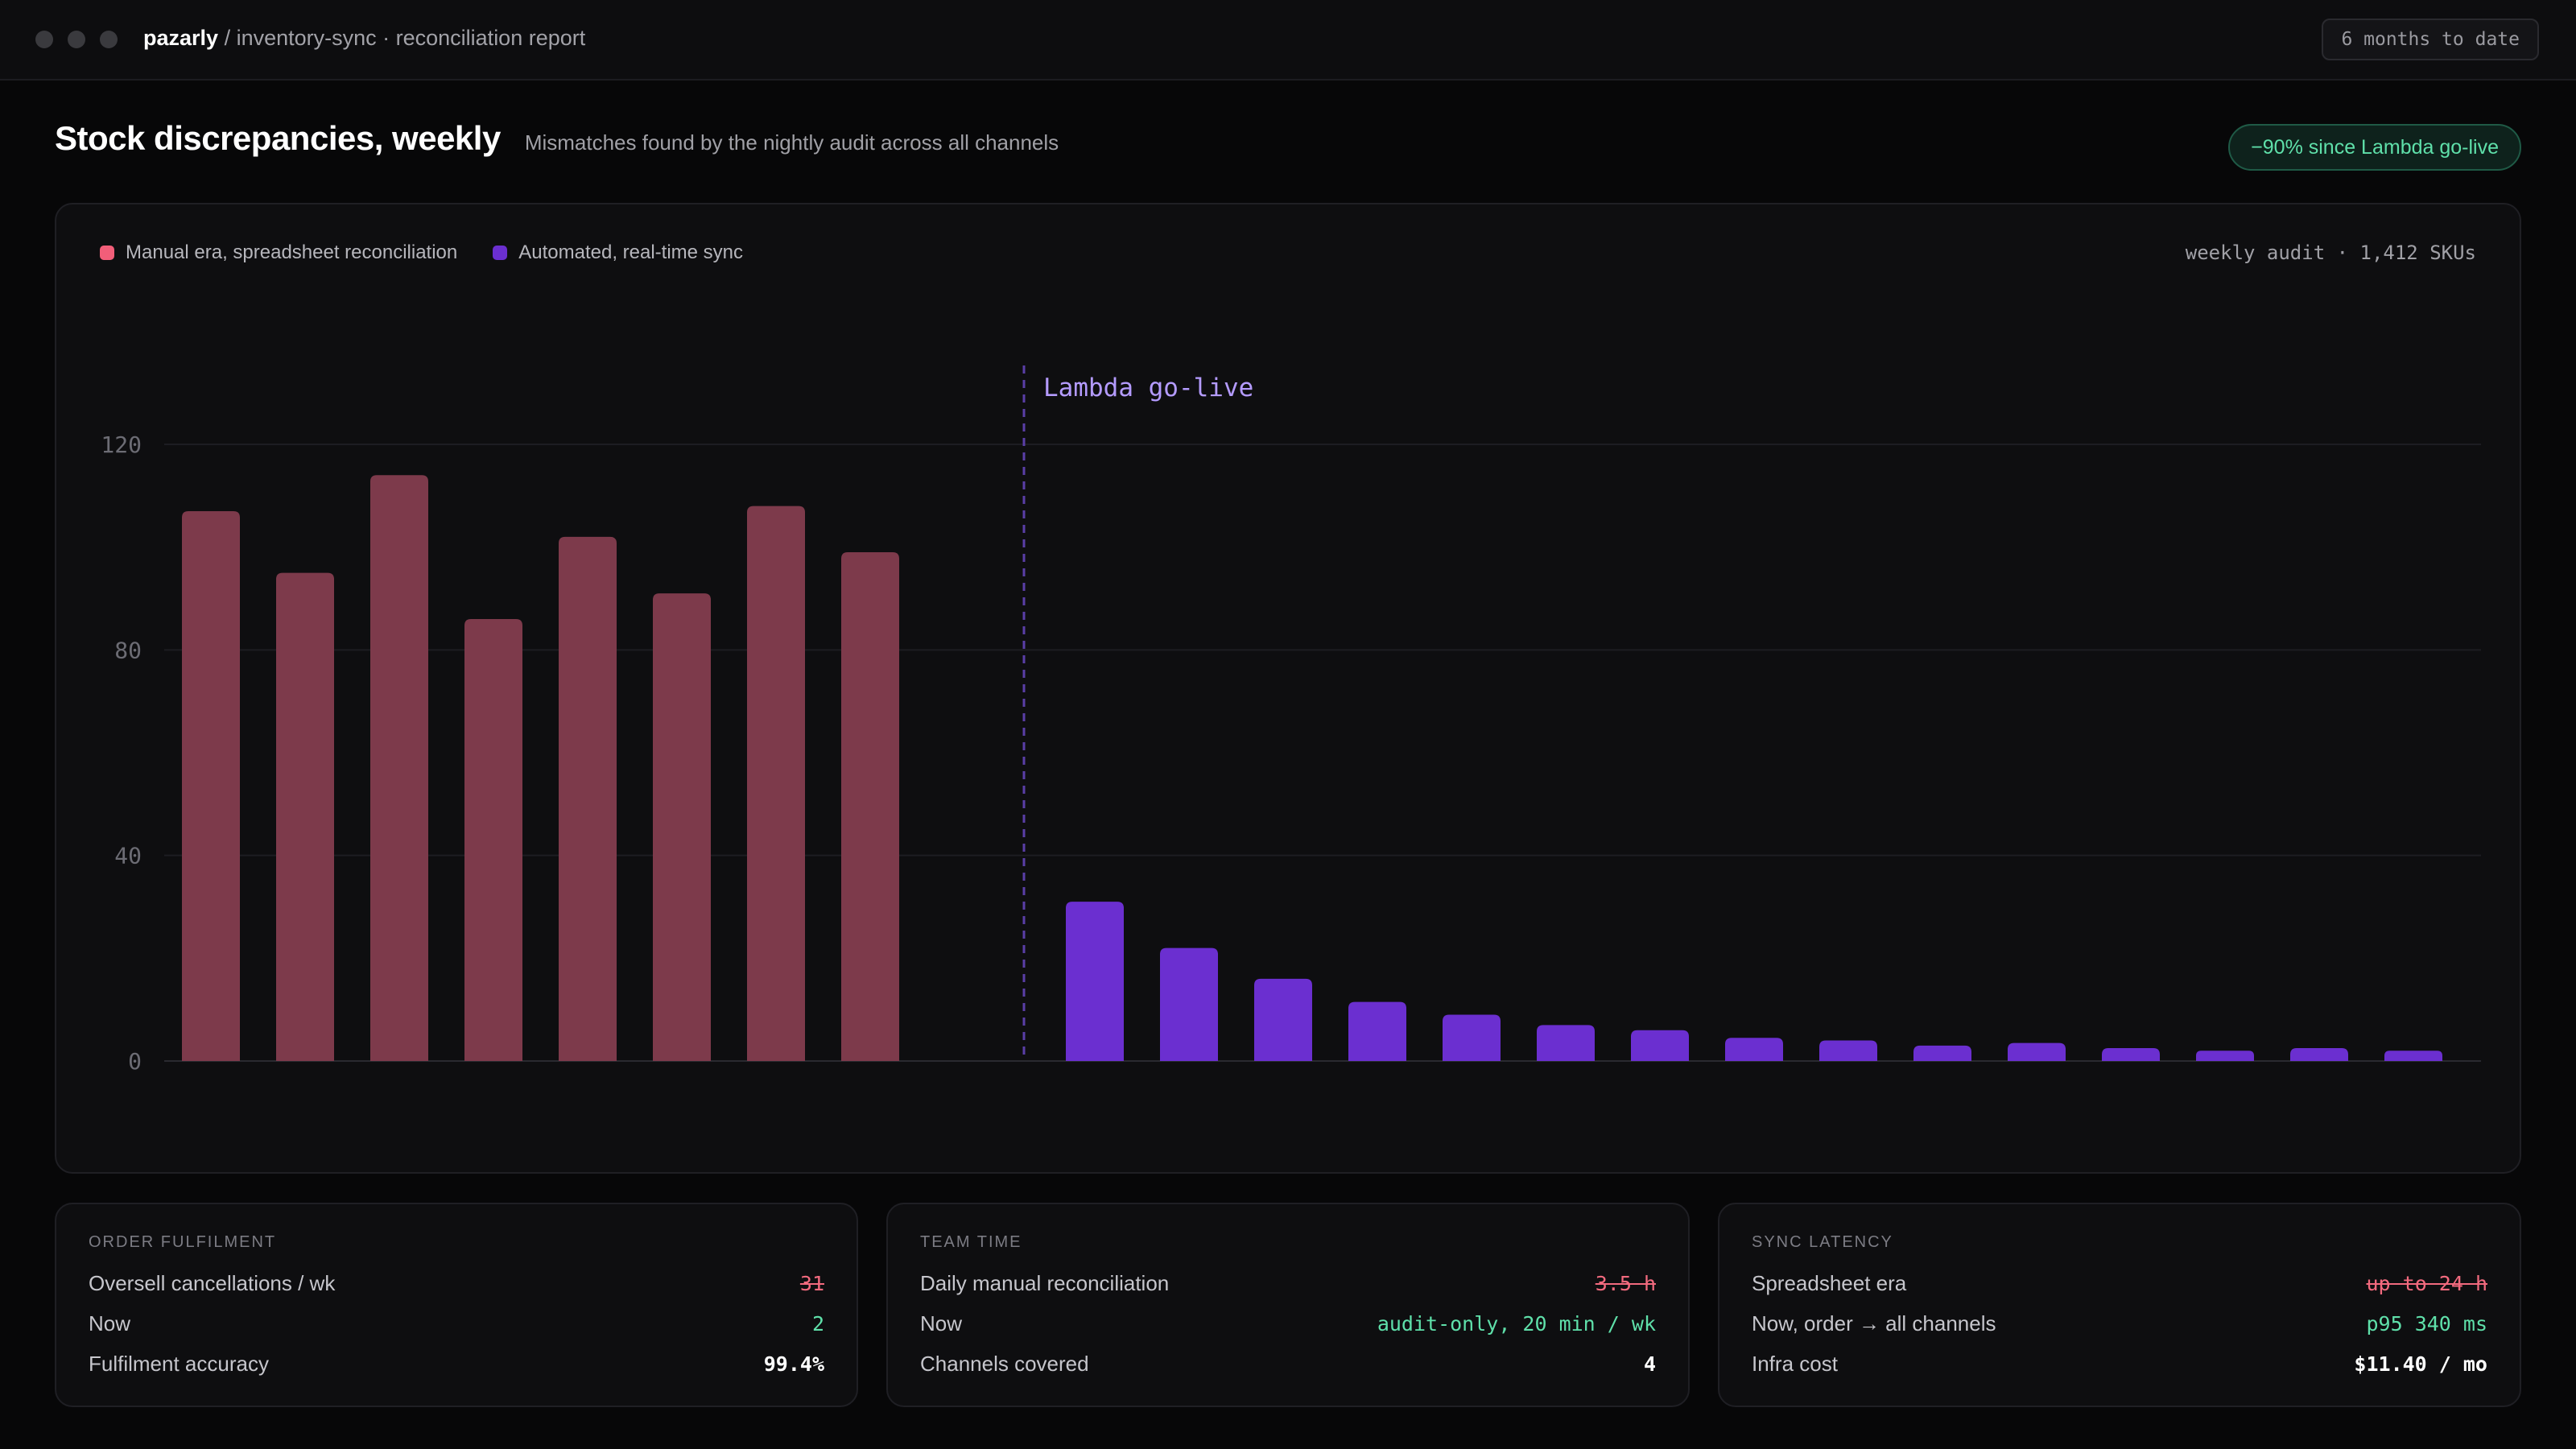 This screenshot has width=2576, height=1449. Describe the element at coordinates (1625, 1283) in the screenshot. I see `stat-value-old: 3.5 h` at that location.